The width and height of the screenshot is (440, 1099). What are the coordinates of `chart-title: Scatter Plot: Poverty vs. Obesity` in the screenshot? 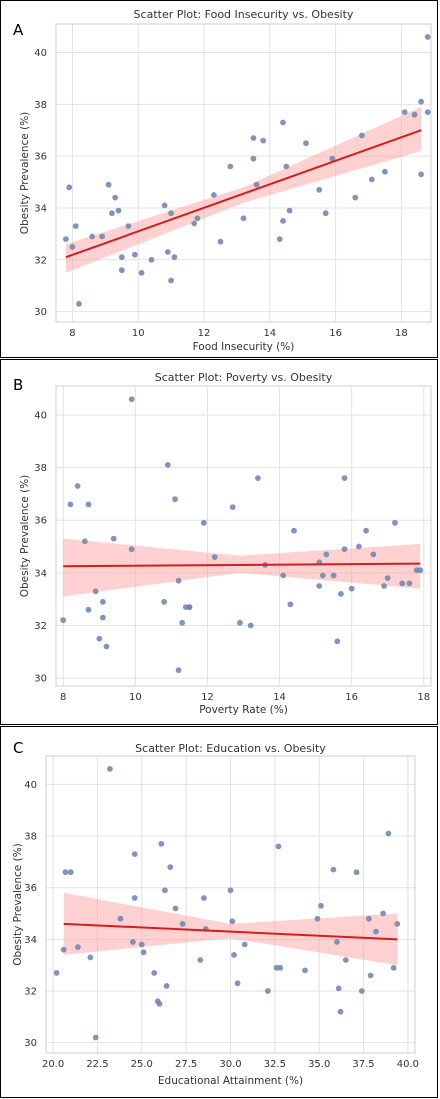 It's located at (244, 377).